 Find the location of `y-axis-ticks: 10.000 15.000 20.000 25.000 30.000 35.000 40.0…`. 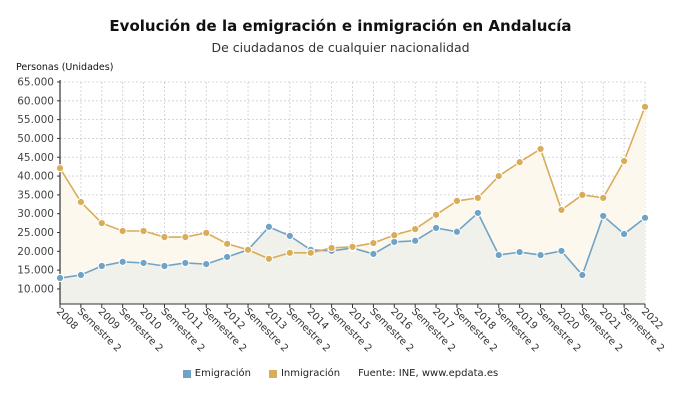

y-axis-ticks: 10.000 15.000 20.000 25.000 30.000 35.000 40.0… is located at coordinates (38, 186).